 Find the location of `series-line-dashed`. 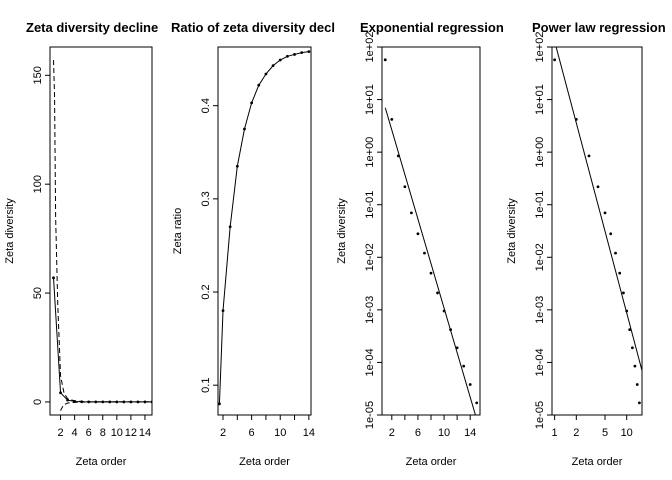

series-line-dashed is located at coordinates (106, 406).